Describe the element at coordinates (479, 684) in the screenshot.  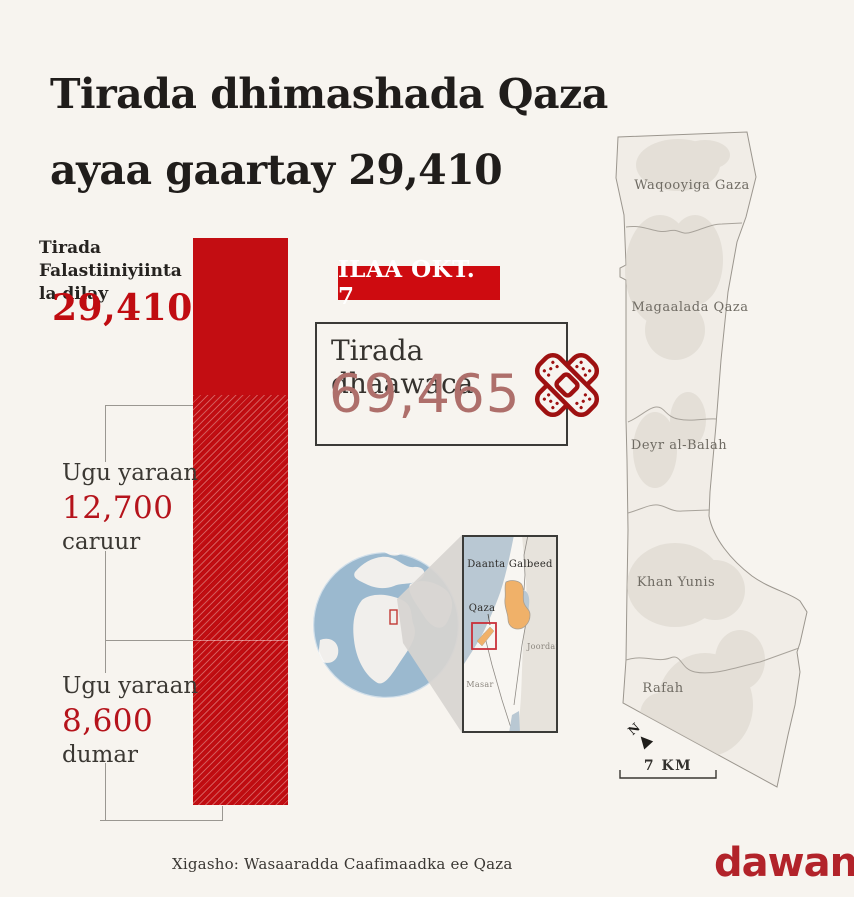
I see `inset-label-egypt: Masar` at that location.